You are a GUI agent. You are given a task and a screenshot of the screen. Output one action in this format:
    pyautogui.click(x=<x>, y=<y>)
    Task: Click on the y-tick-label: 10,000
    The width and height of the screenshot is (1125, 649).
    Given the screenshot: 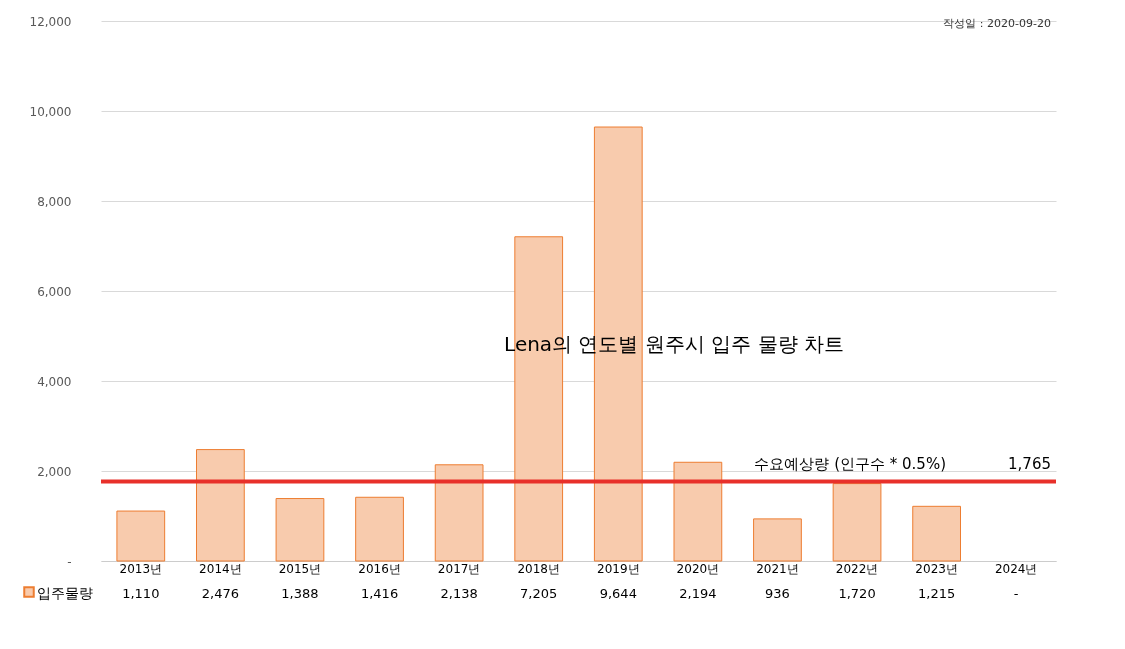 What is the action you would take?
    pyautogui.click(x=50, y=111)
    